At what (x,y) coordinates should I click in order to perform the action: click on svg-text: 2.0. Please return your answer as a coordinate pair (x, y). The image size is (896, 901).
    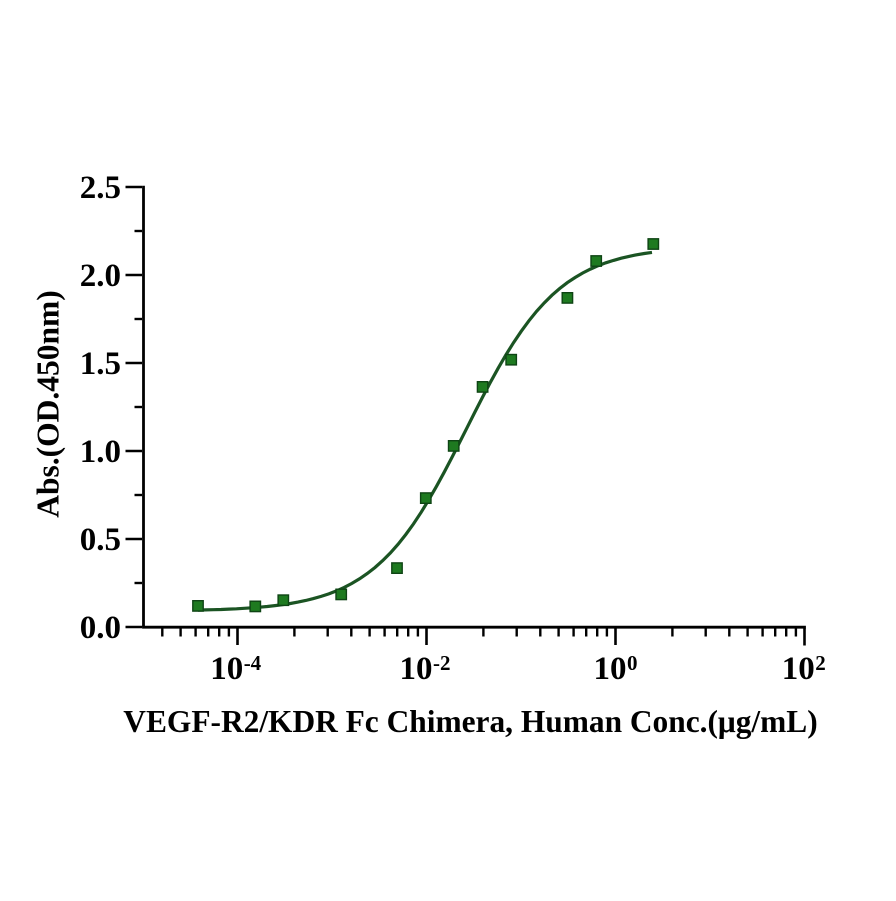
    Looking at the image, I should click on (100, 276).